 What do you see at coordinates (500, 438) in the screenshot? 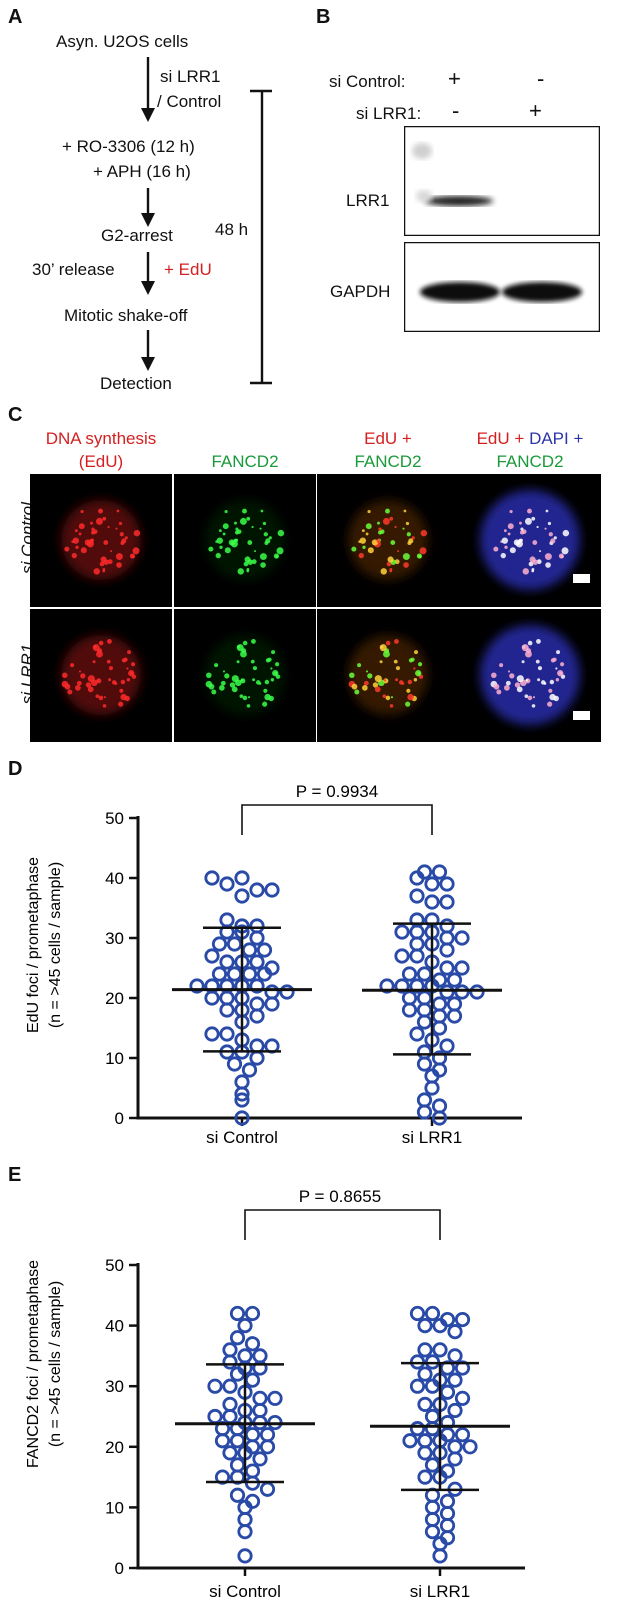
I see `header-edu-part: EdU +` at bounding box center [500, 438].